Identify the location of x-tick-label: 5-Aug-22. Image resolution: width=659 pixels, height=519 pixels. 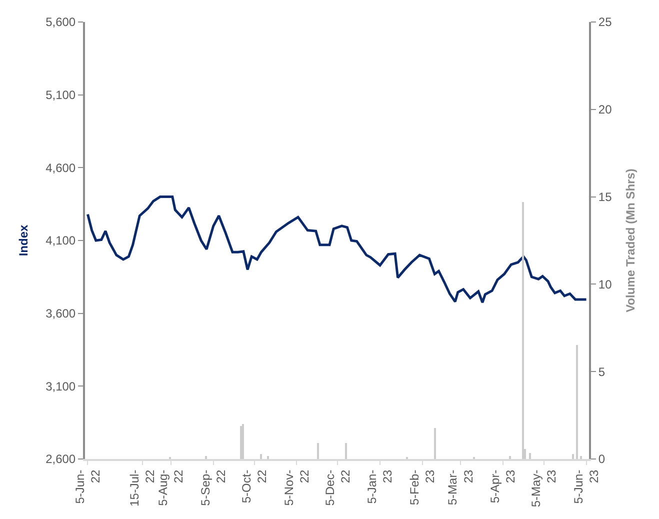
(171, 487).